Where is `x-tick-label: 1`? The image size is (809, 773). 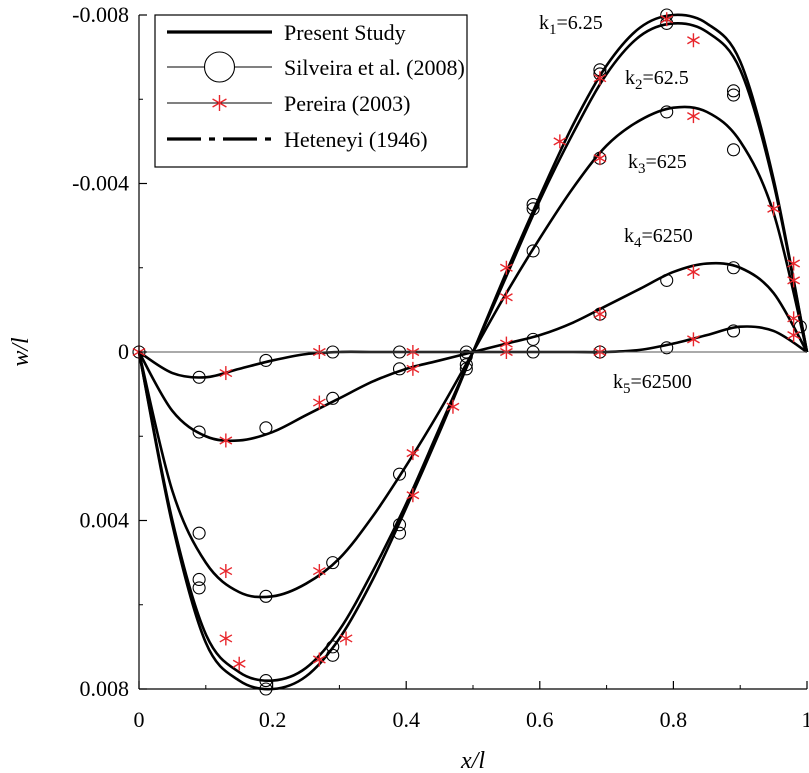
x-tick-label: 1 is located at coordinates (805, 719).